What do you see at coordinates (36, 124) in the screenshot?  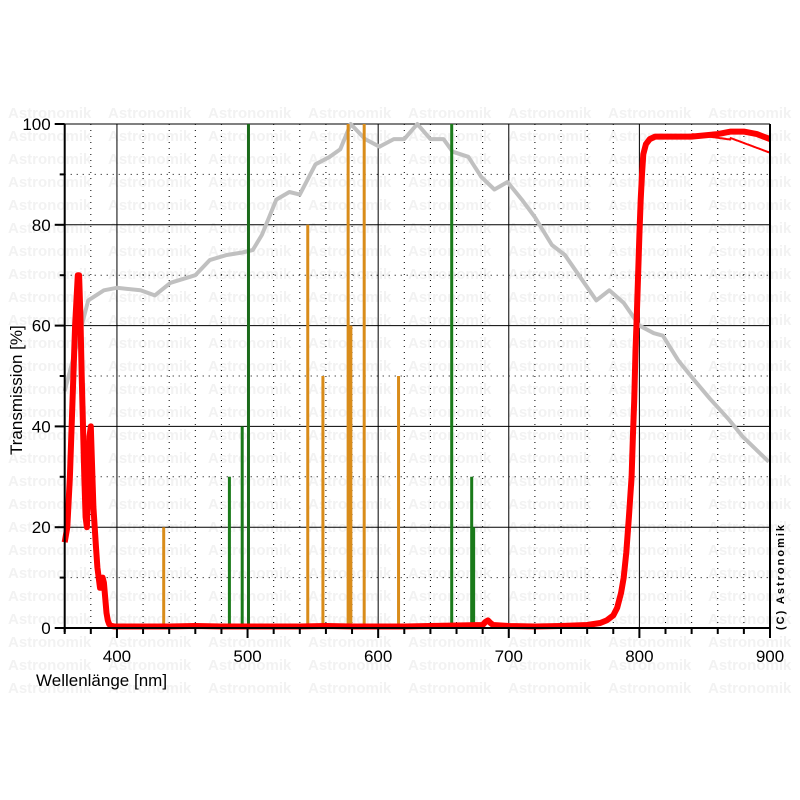 I see `y-tick-label: 100` at bounding box center [36, 124].